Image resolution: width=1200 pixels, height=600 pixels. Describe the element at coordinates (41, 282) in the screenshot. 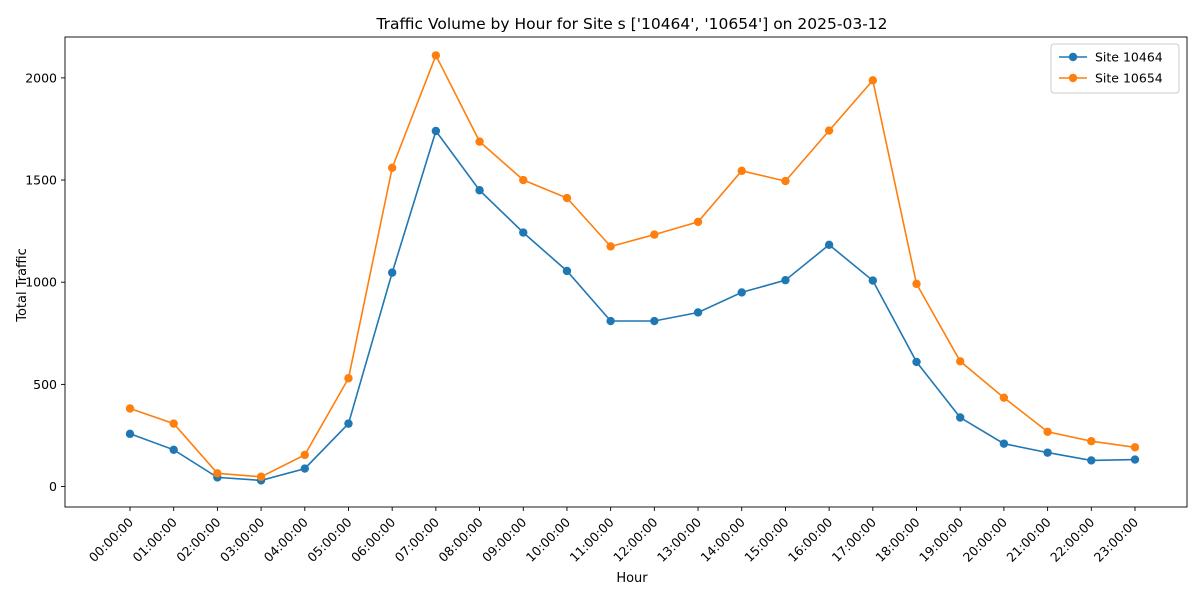

I see `y-tick-label: 1000` at that location.